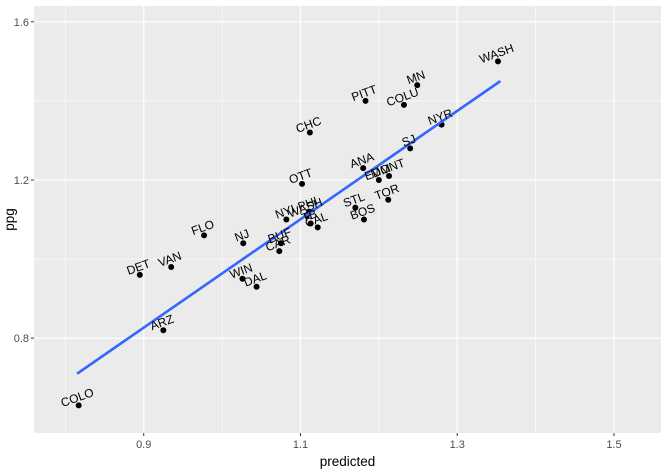  Describe the element at coordinates (409, 141) in the screenshot. I see `point-label: SJ` at that location.